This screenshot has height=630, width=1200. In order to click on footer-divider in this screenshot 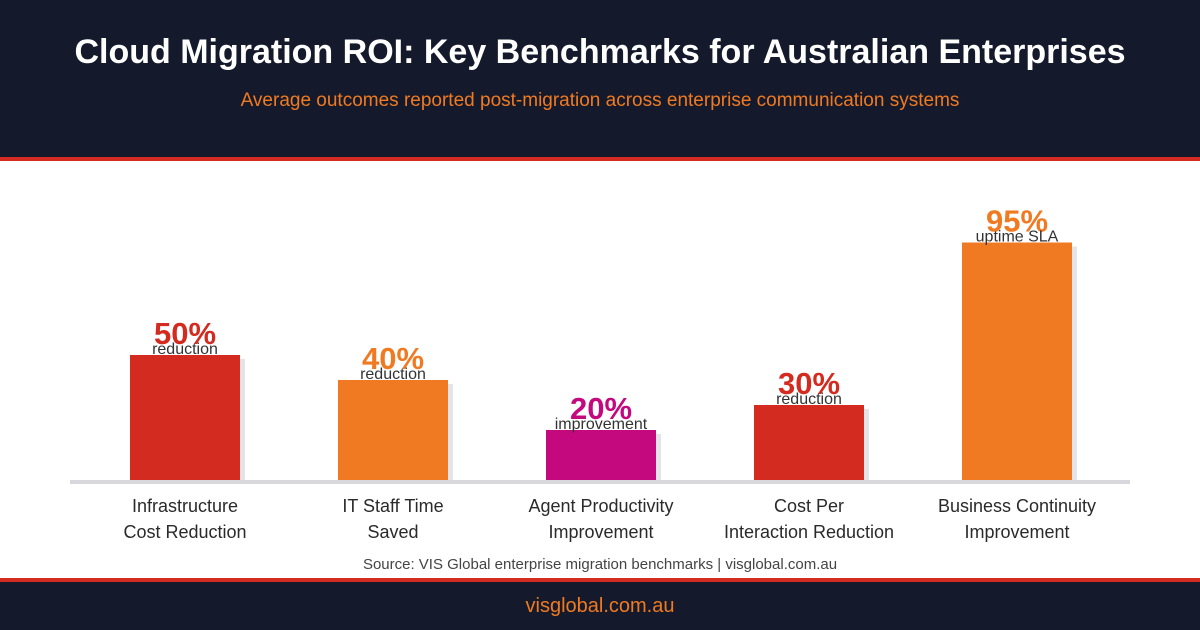, I will do `click(600, 580)`.